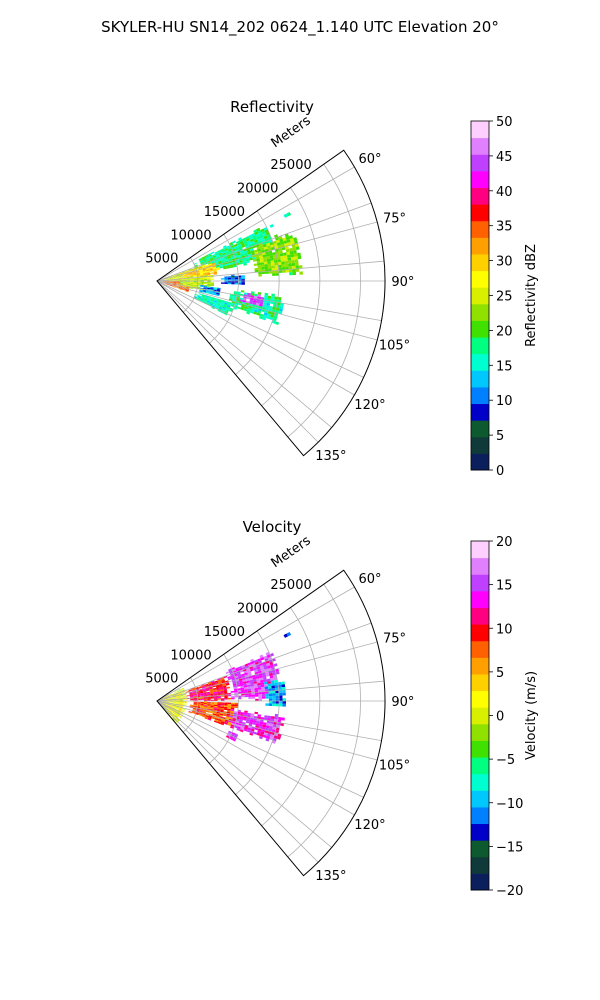 Image resolution: width=600 pixels, height=1000 pixels. Describe the element at coordinates (509, 847) in the screenshot. I see `colorbar-tick-label: −15` at that location.